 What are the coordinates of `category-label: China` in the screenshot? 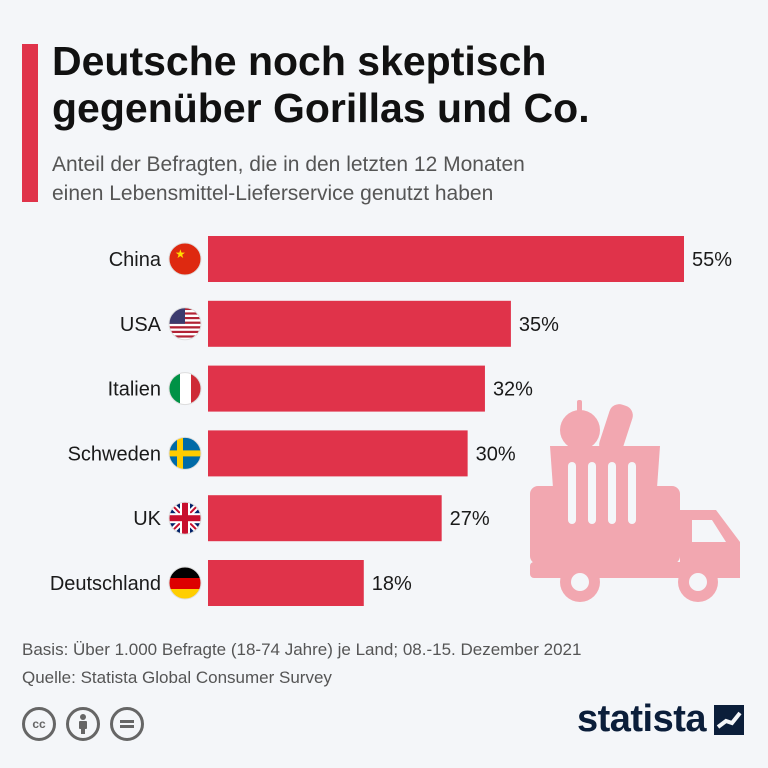 It's located at (135, 260).